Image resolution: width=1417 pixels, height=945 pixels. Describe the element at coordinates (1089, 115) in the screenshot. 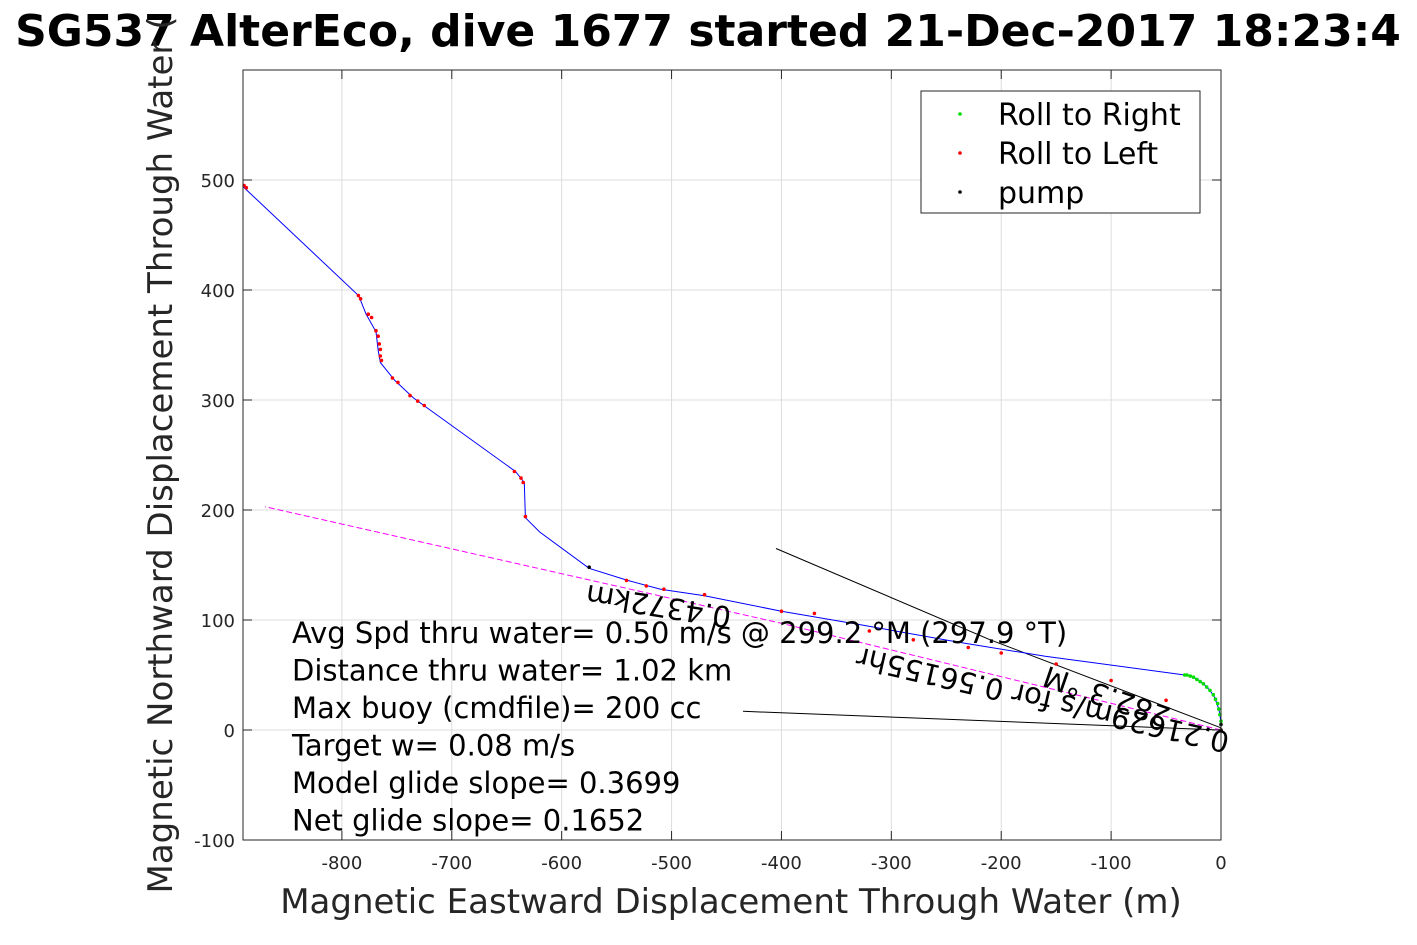

I see `legend-label: Roll to Right` at that location.